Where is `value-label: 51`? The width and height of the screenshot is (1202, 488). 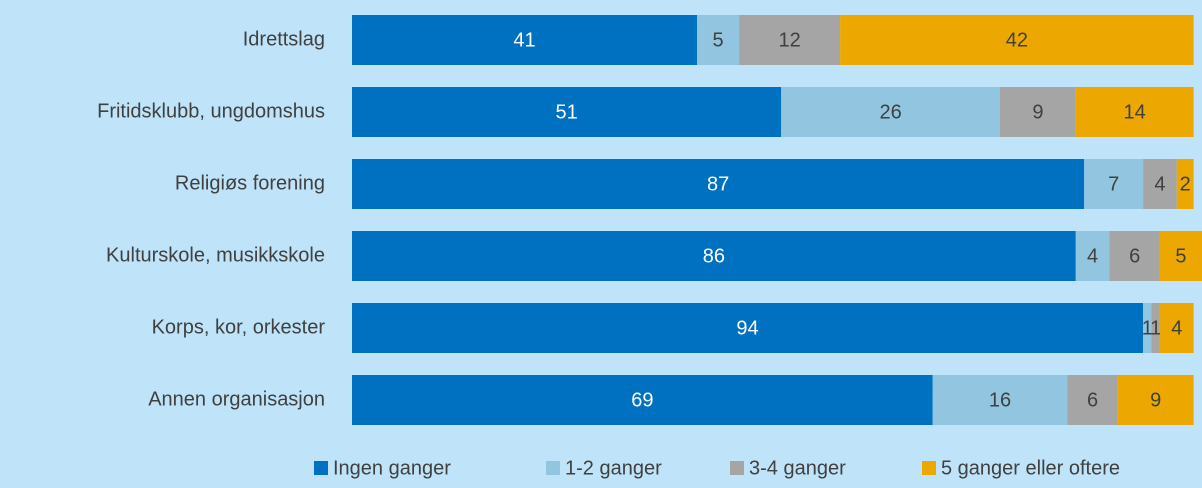
value-label: 51 is located at coordinates (566, 112).